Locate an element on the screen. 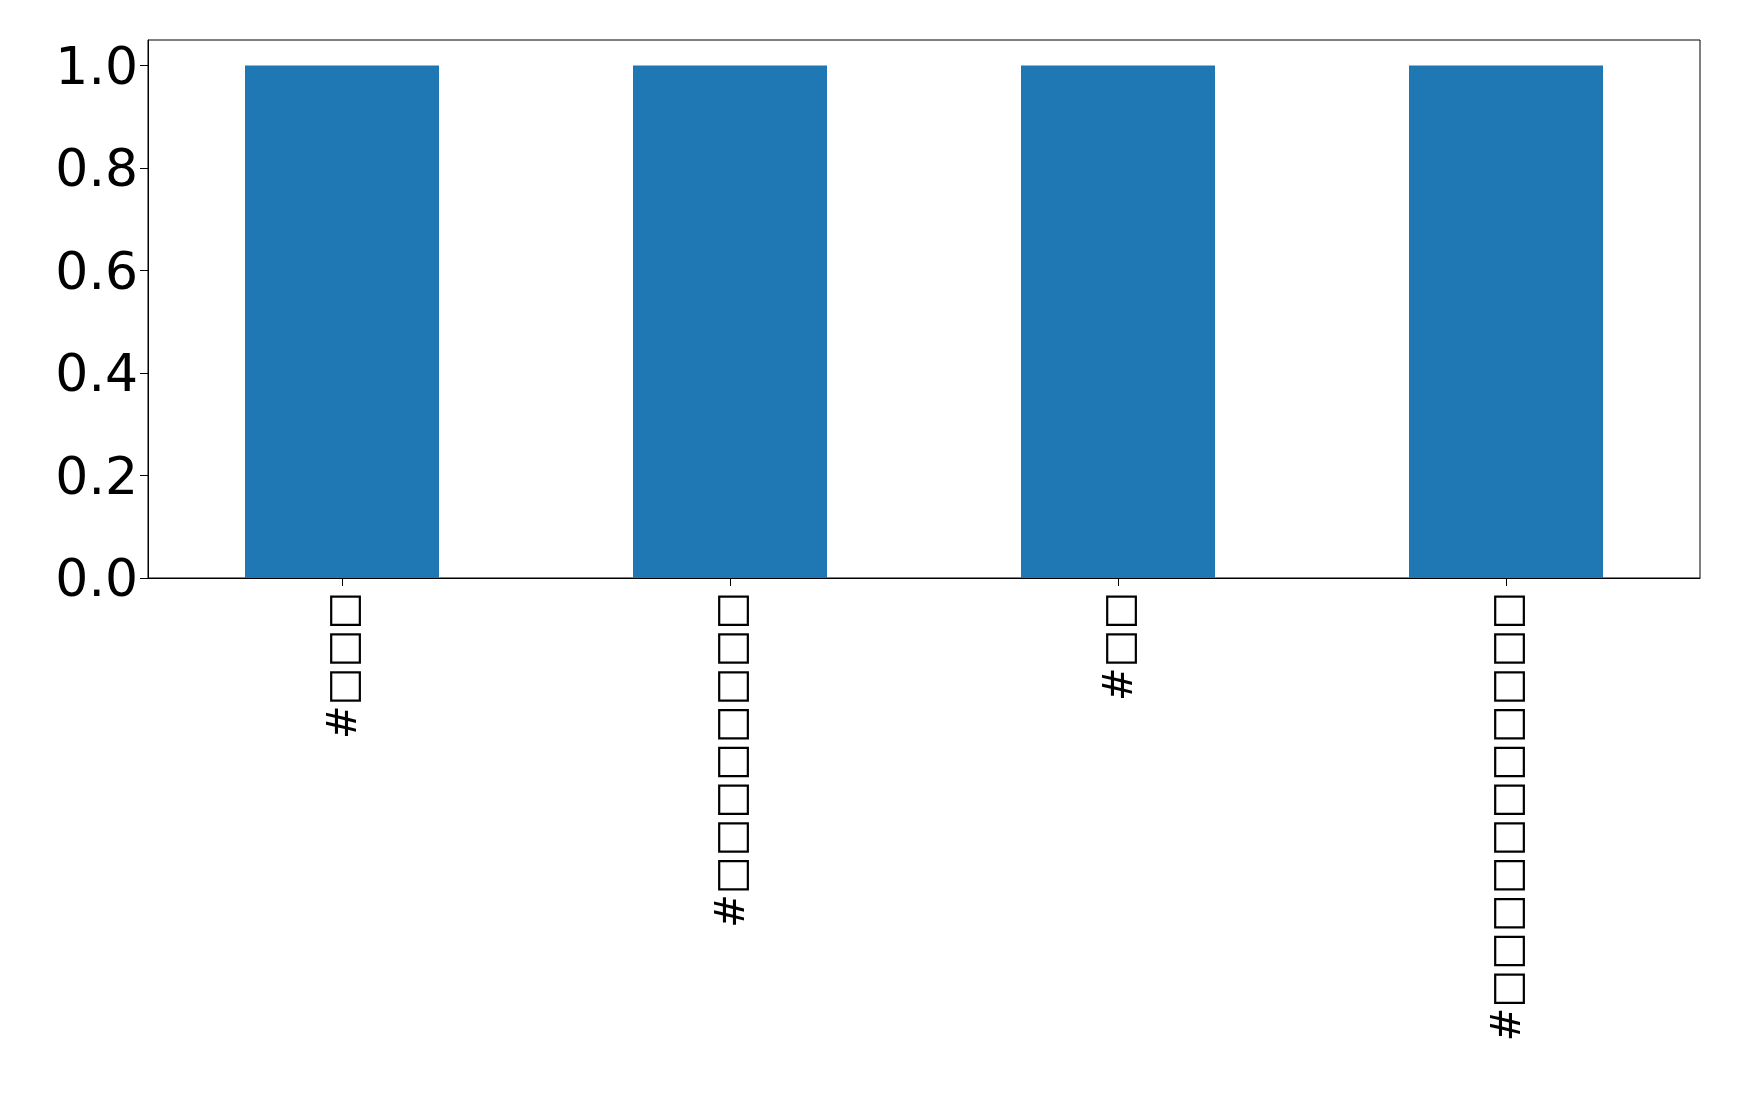  y-tick-label: 0.4 is located at coordinates (96, 373).